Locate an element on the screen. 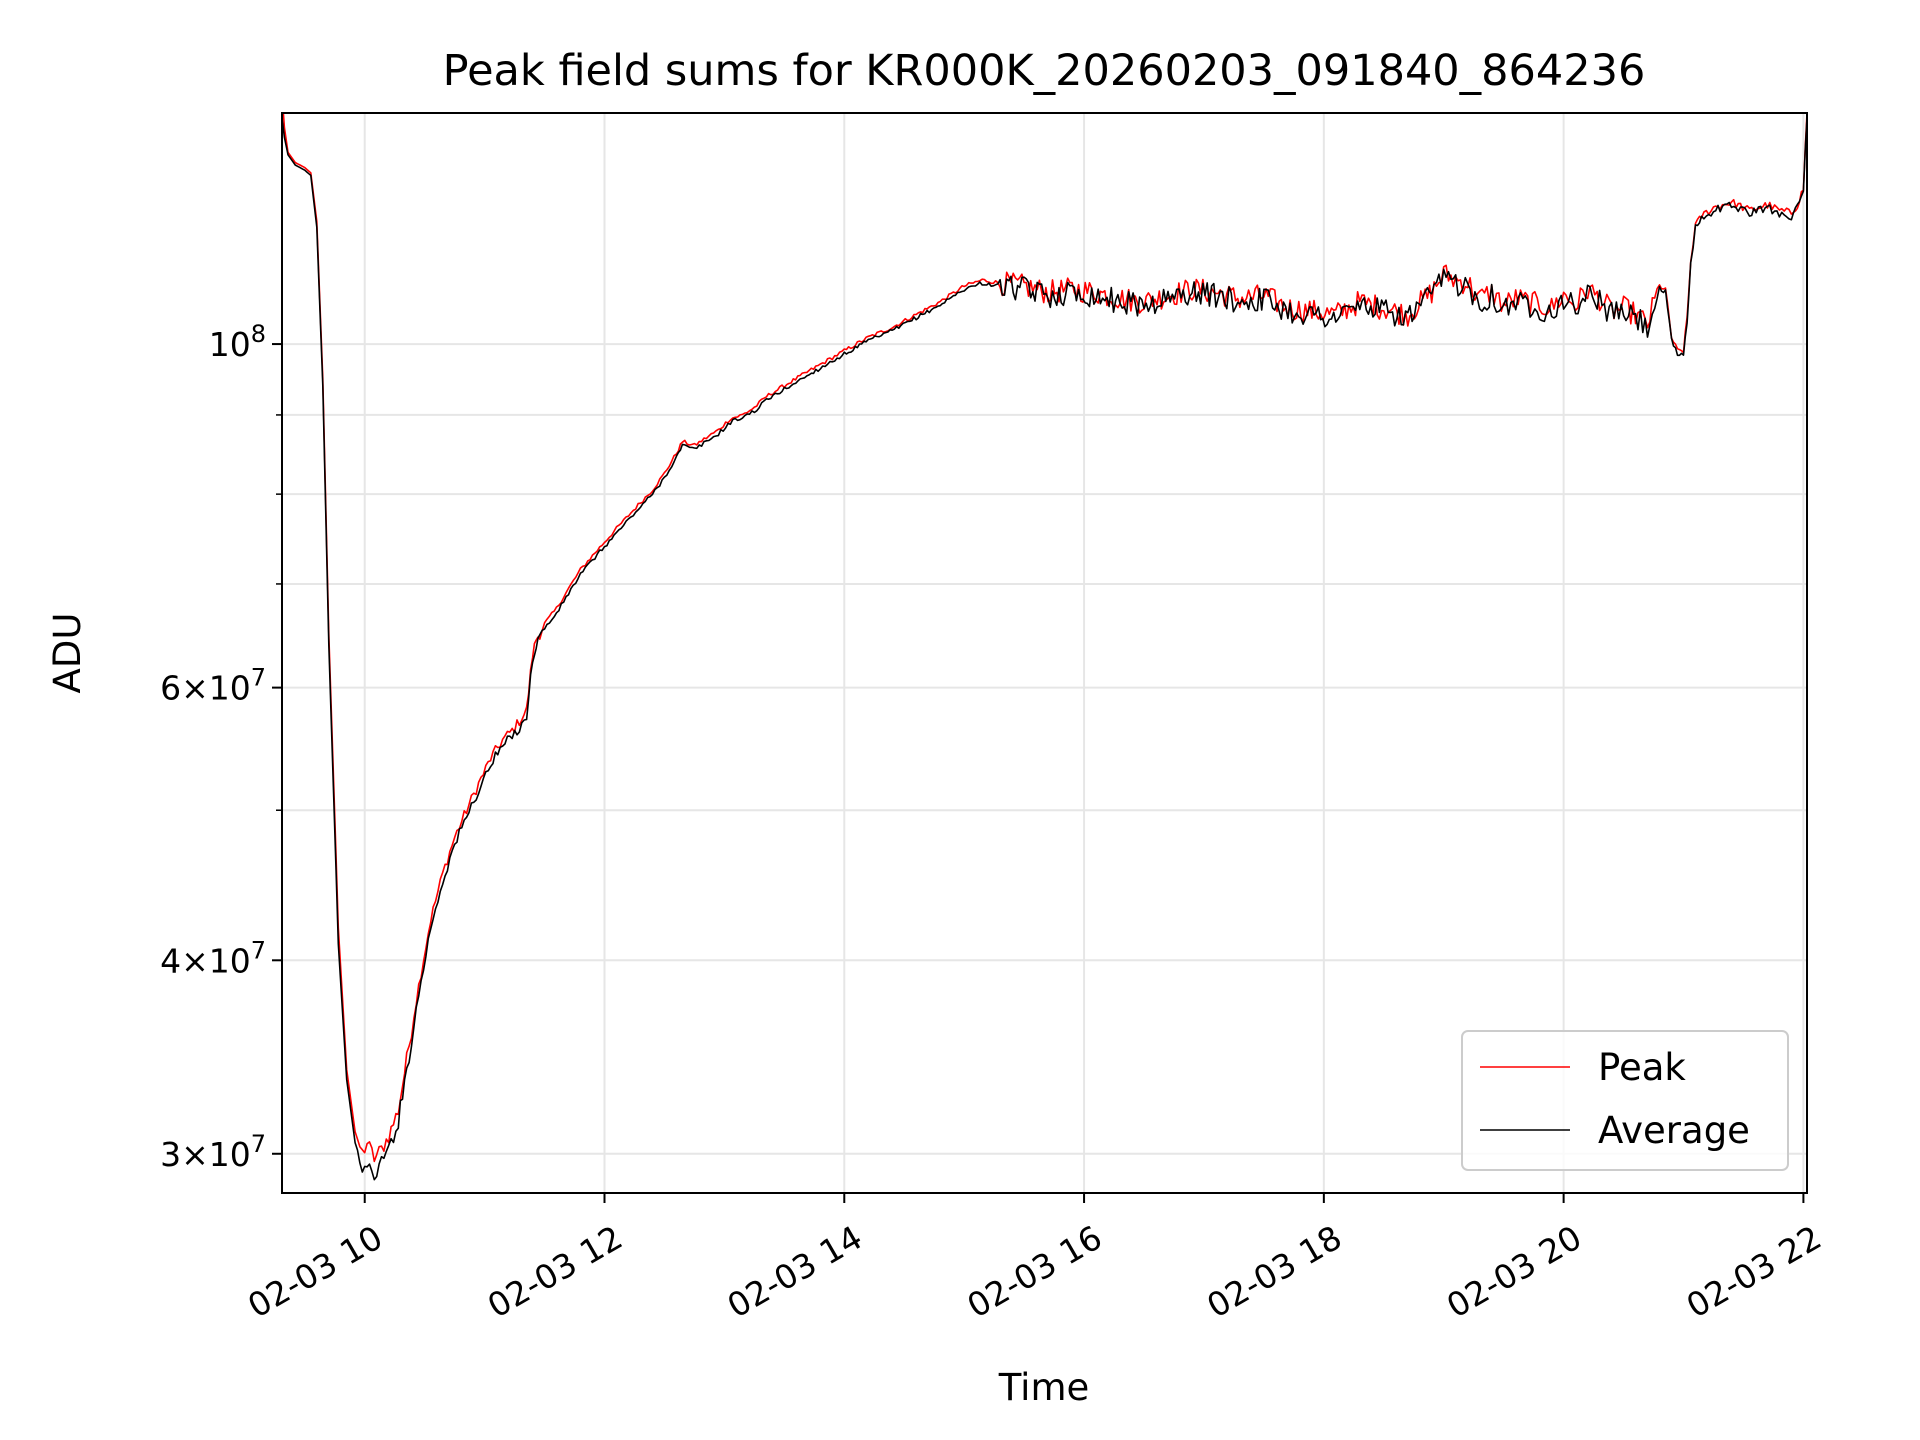 Image resolution: width=1920 pixels, height=1440 pixels. legend-average-label: Average is located at coordinates (1674, 1130).